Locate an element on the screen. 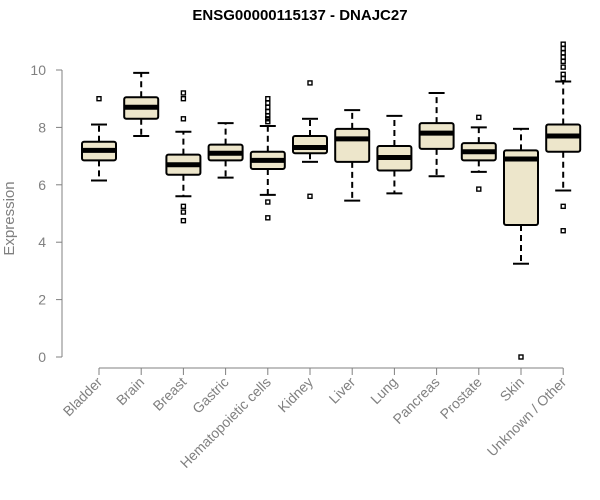 The image size is (600, 500). chart-title: ENSG00000115137 - DNAJC27 is located at coordinates (300, 15).